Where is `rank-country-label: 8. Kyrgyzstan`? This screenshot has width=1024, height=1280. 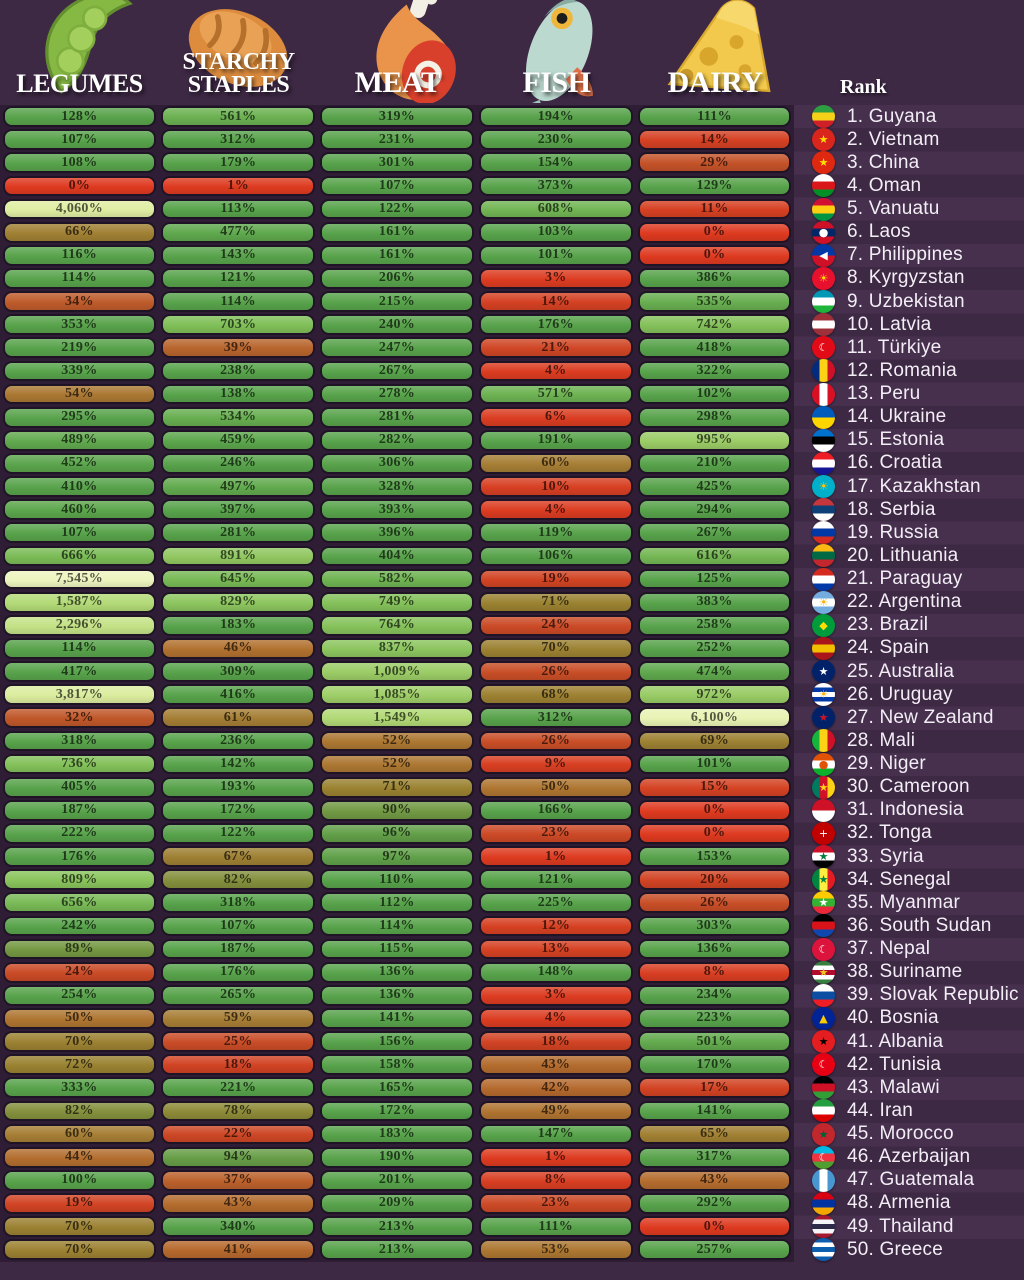 rank-country-label: 8. Kyrgyzstan is located at coordinates (906, 278).